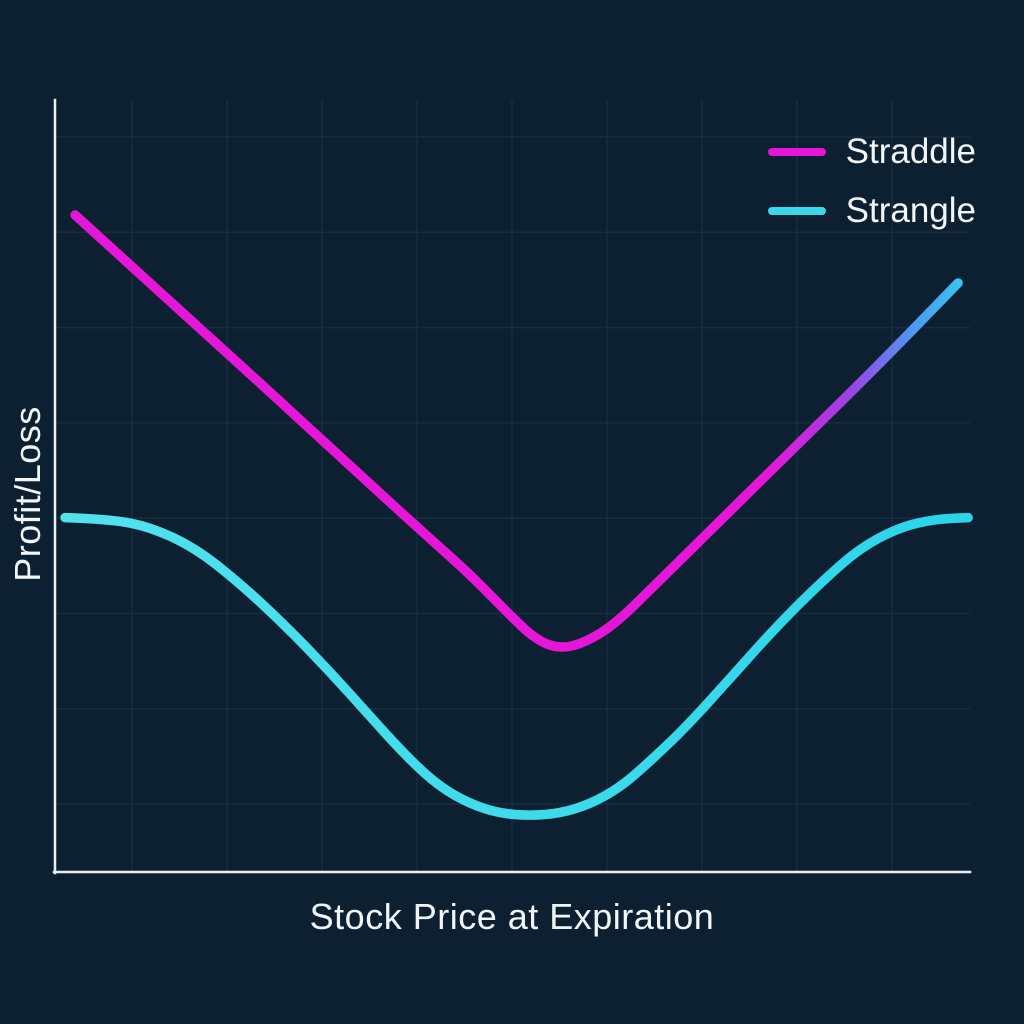  I want to click on legend-item-straddle: Straddle, so click(871, 151).